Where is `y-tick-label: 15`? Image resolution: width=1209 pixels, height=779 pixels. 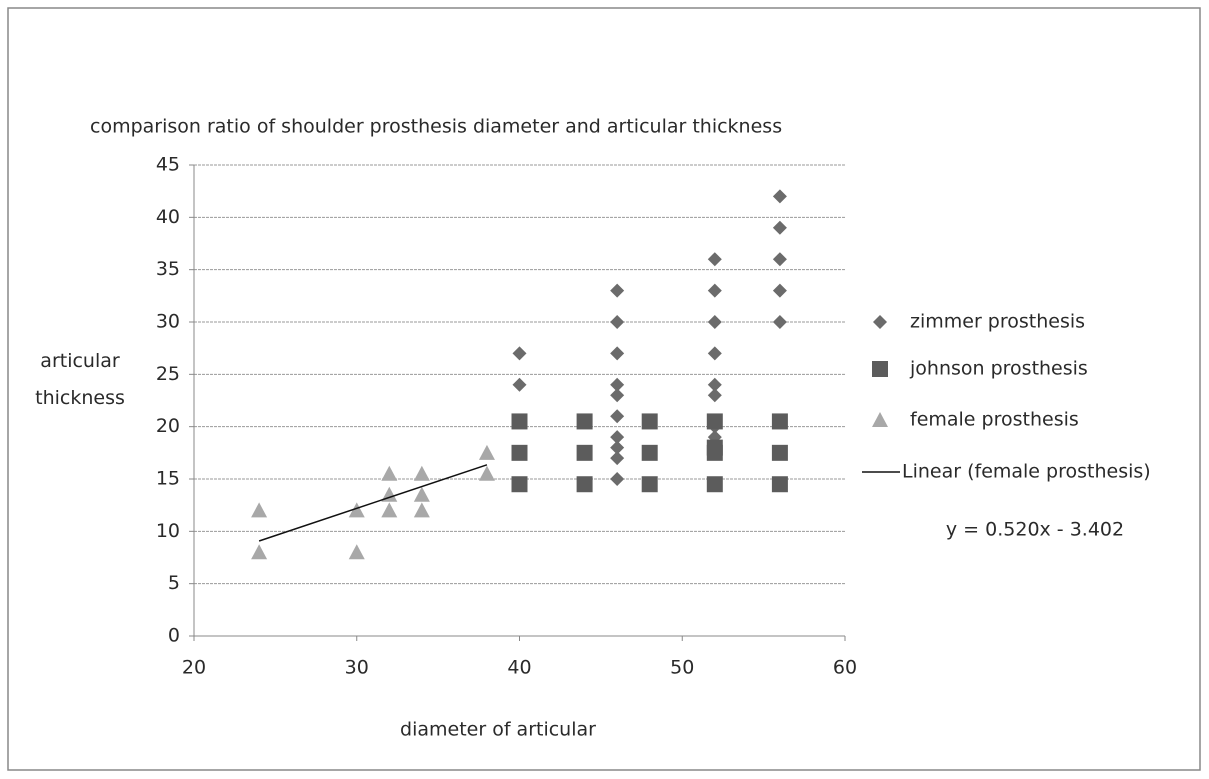
y-tick-label: 15 is located at coordinates (168, 479).